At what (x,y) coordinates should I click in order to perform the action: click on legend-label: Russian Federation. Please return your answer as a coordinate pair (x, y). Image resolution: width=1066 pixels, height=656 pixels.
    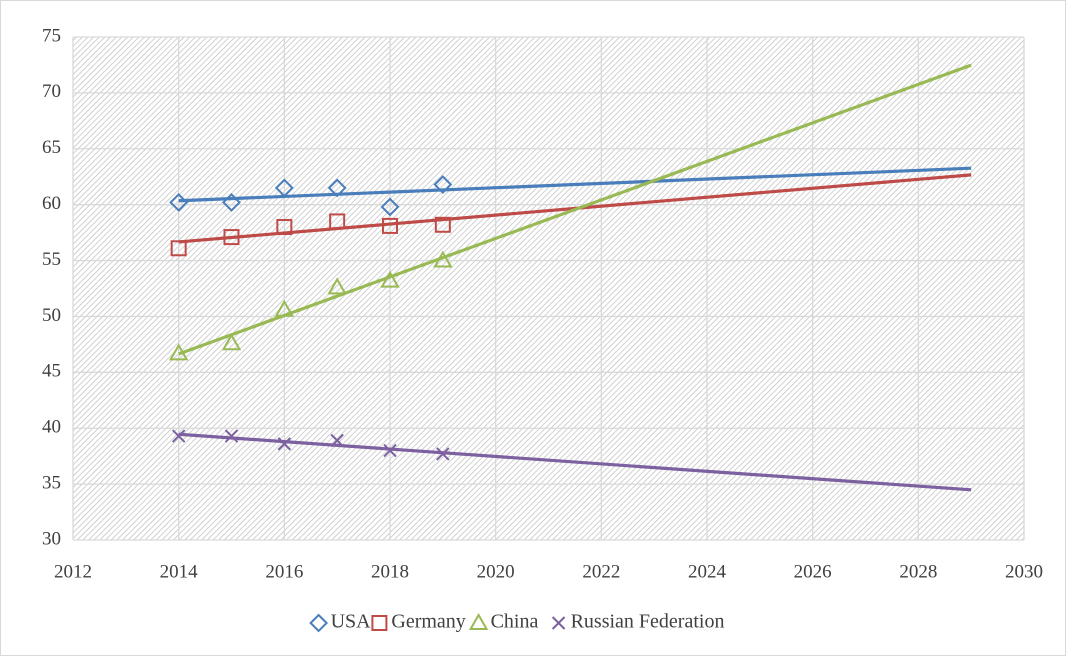
    Looking at the image, I should click on (648, 622).